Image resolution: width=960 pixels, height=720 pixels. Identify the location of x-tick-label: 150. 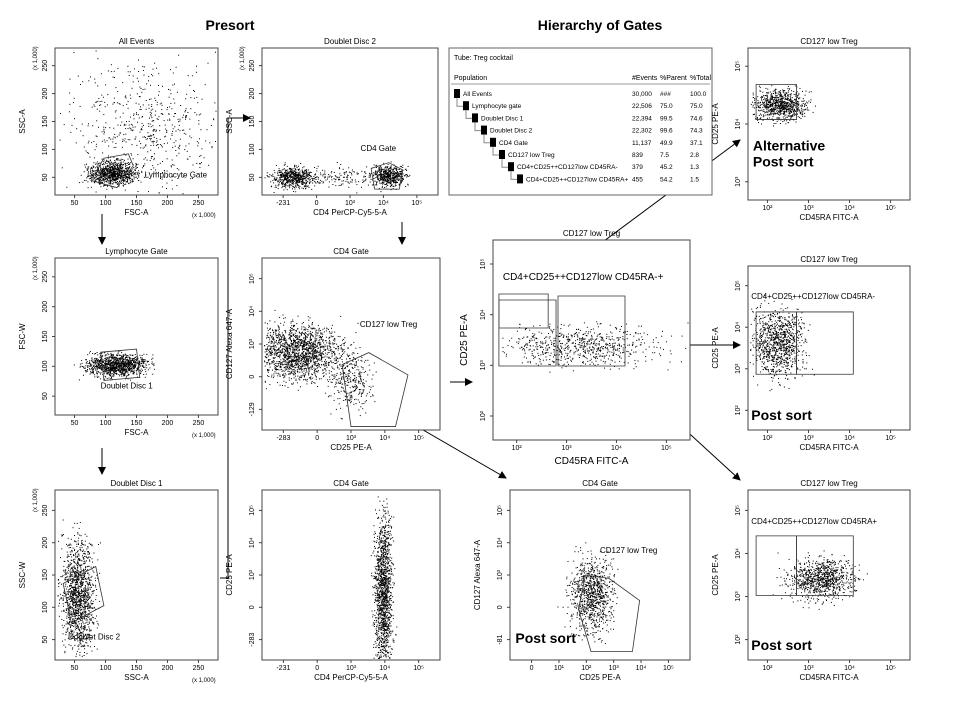
(137, 668).